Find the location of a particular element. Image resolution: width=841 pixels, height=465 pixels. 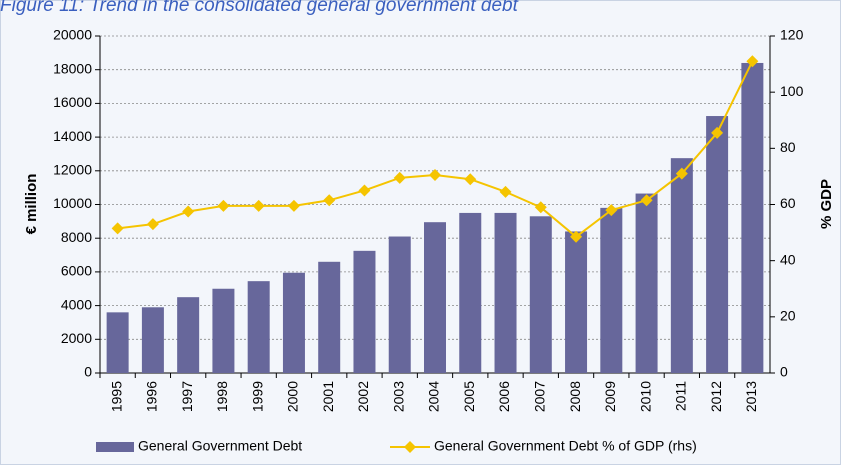

y-tick-label: 20000 is located at coordinates (72, 35).